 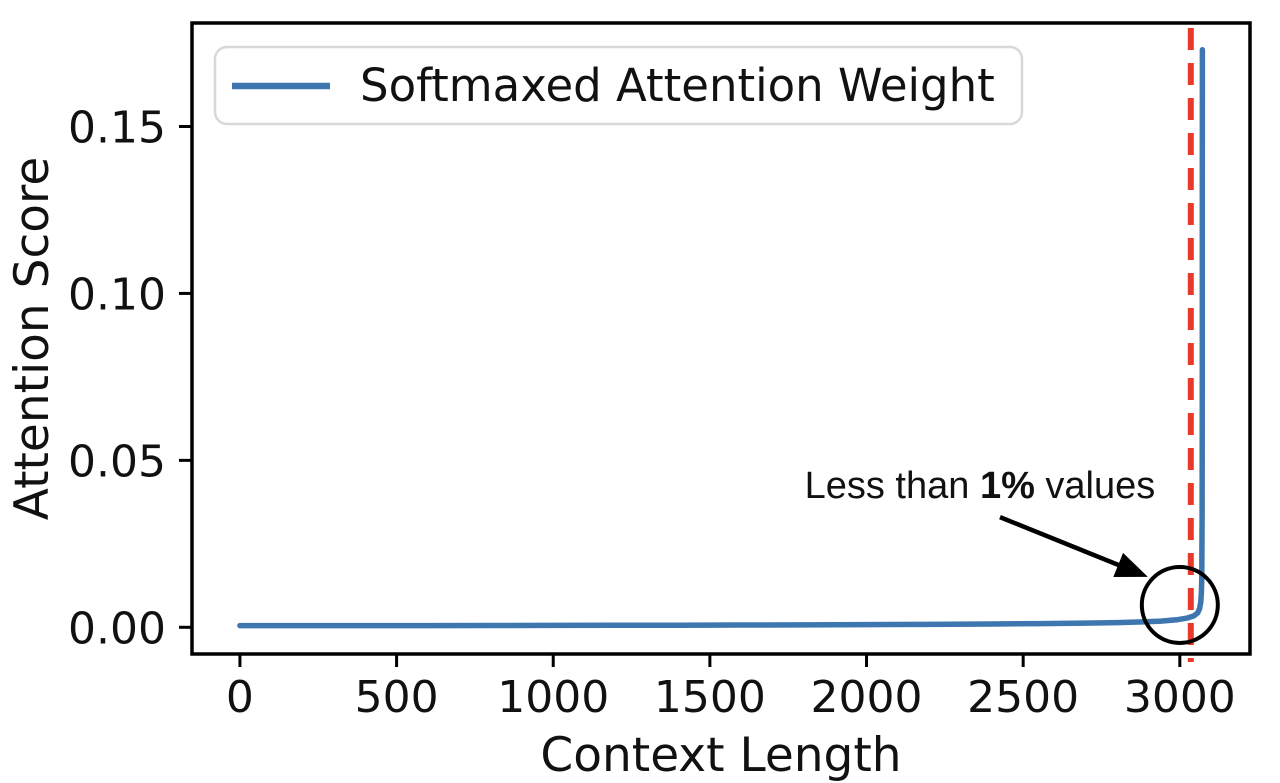 I want to click on annotation-group: Less than 1% values, so click(x=1012, y=555).